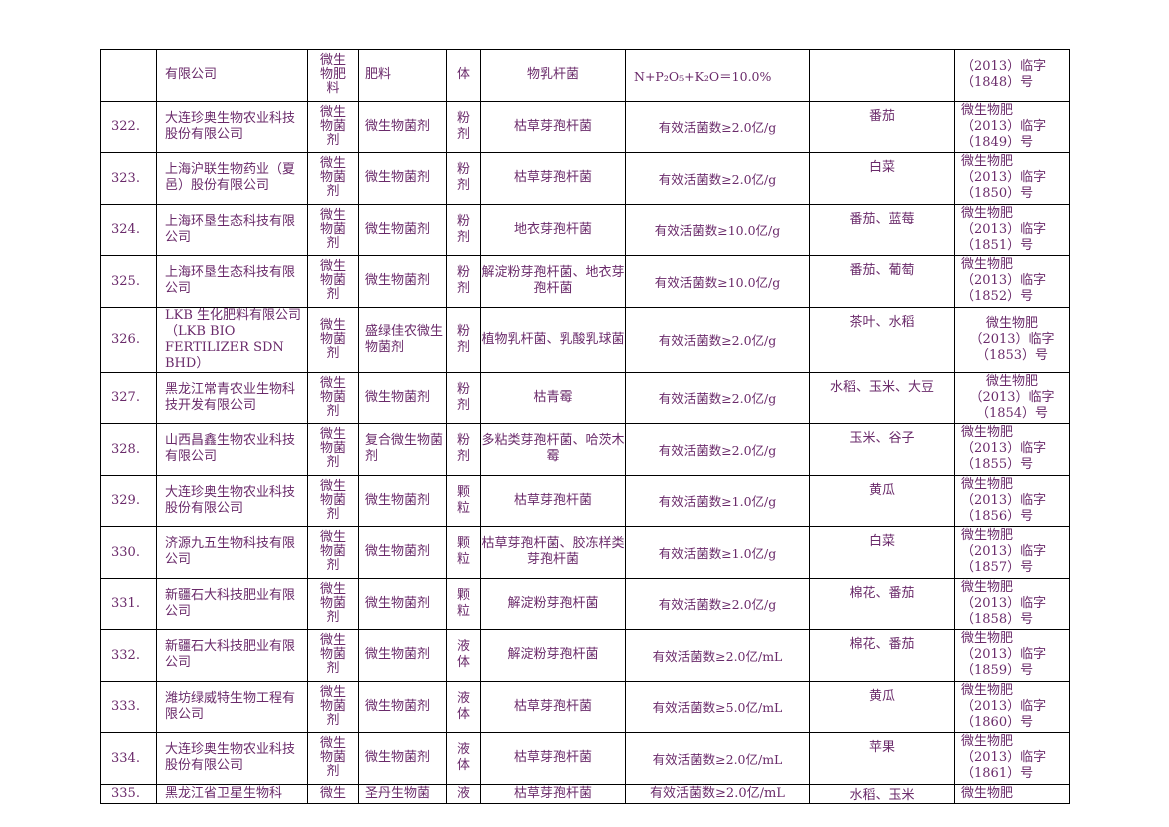  I want to click on company-name: 黑龙江省卫星生物科, so click(224, 793).